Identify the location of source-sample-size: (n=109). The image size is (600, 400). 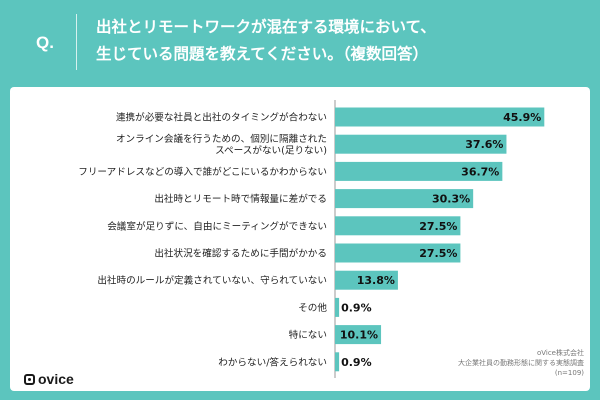
(569, 373).